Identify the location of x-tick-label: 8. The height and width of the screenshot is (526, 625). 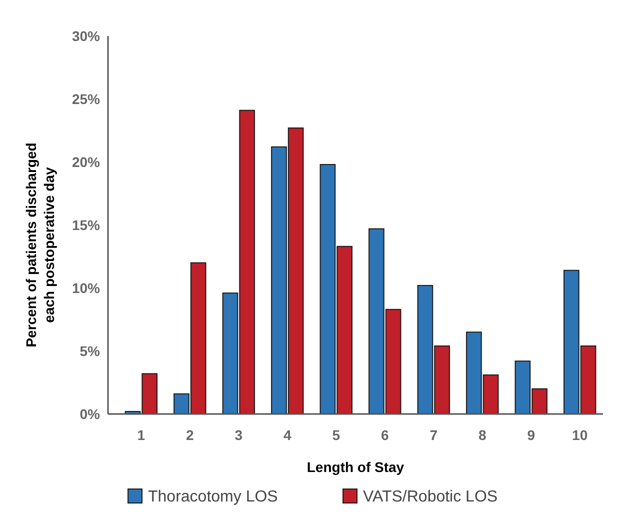
(482, 435).